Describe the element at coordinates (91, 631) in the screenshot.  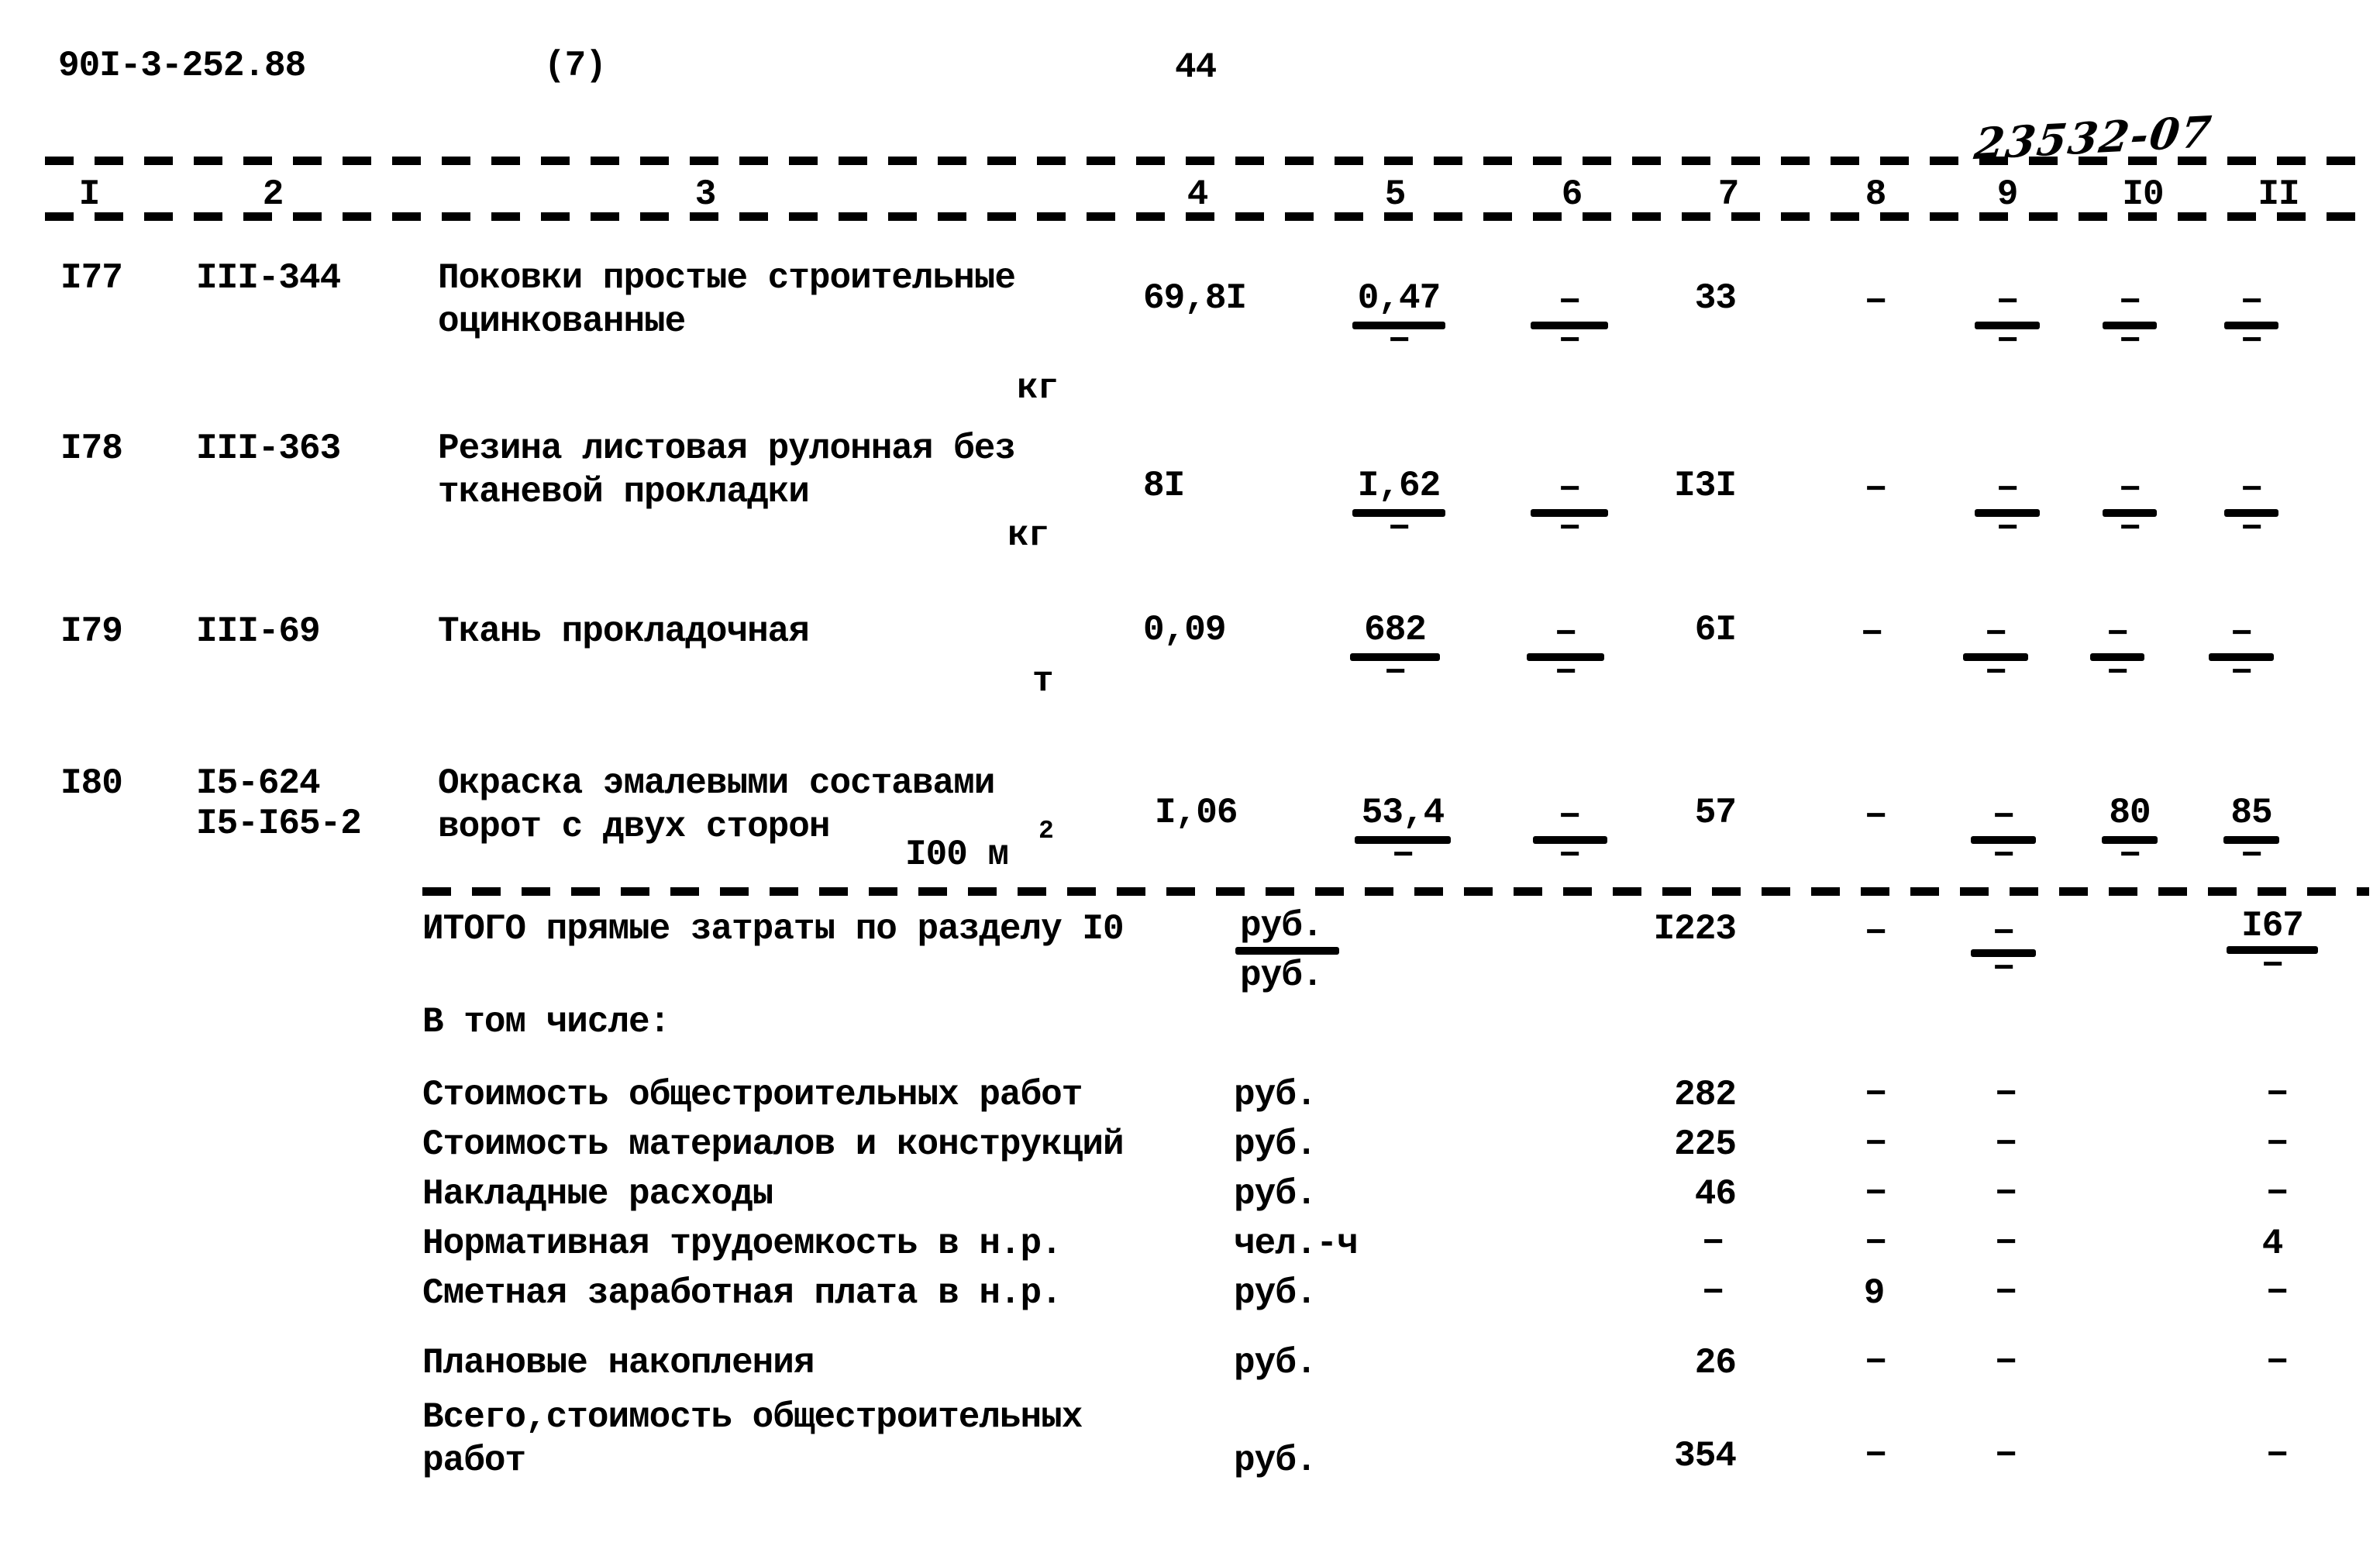
I see `row-id: I79` at that location.